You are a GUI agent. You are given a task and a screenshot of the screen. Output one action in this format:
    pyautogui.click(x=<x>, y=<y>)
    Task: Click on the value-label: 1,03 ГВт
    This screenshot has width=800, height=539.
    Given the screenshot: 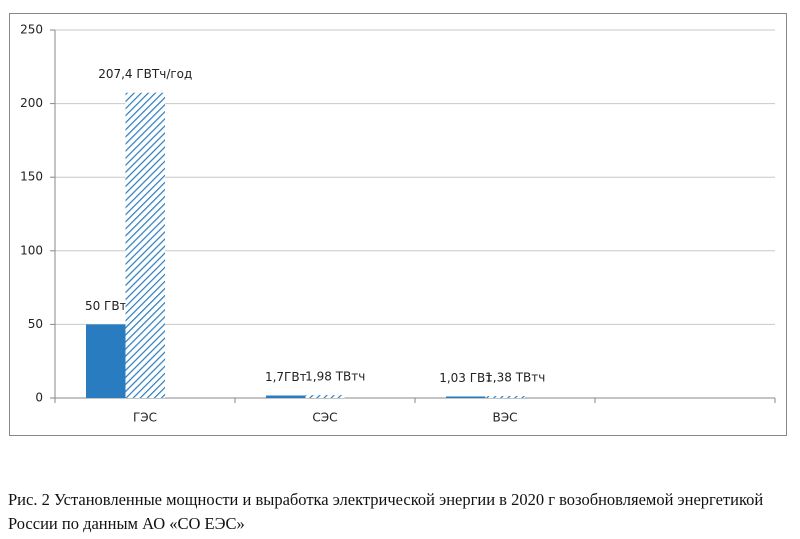 What is the action you would take?
    pyautogui.click(x=465, y=378)
    